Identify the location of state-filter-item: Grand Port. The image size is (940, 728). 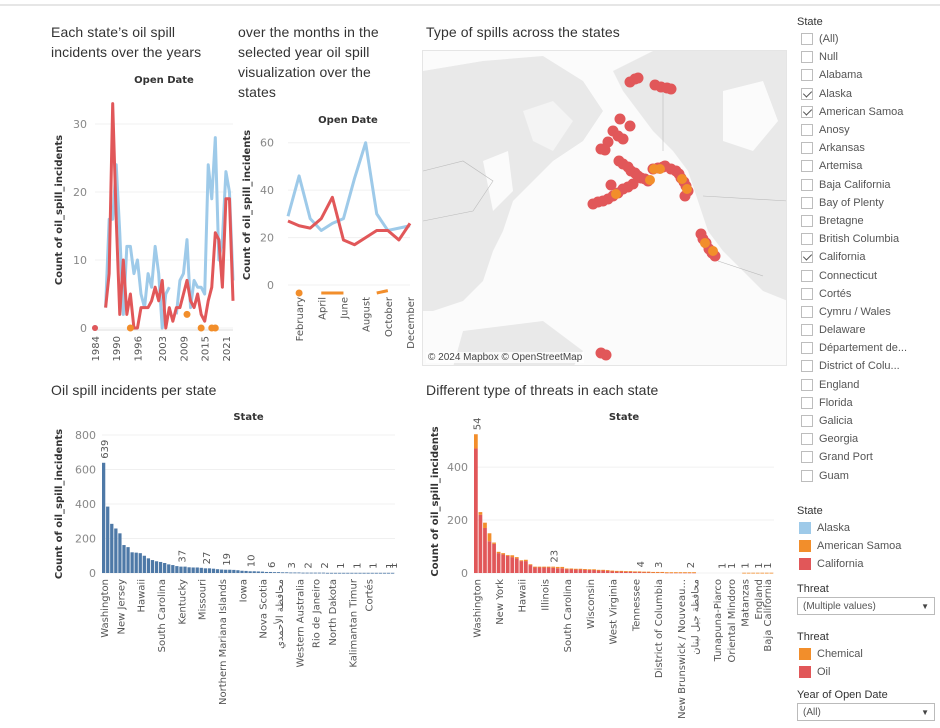
(868, 457).